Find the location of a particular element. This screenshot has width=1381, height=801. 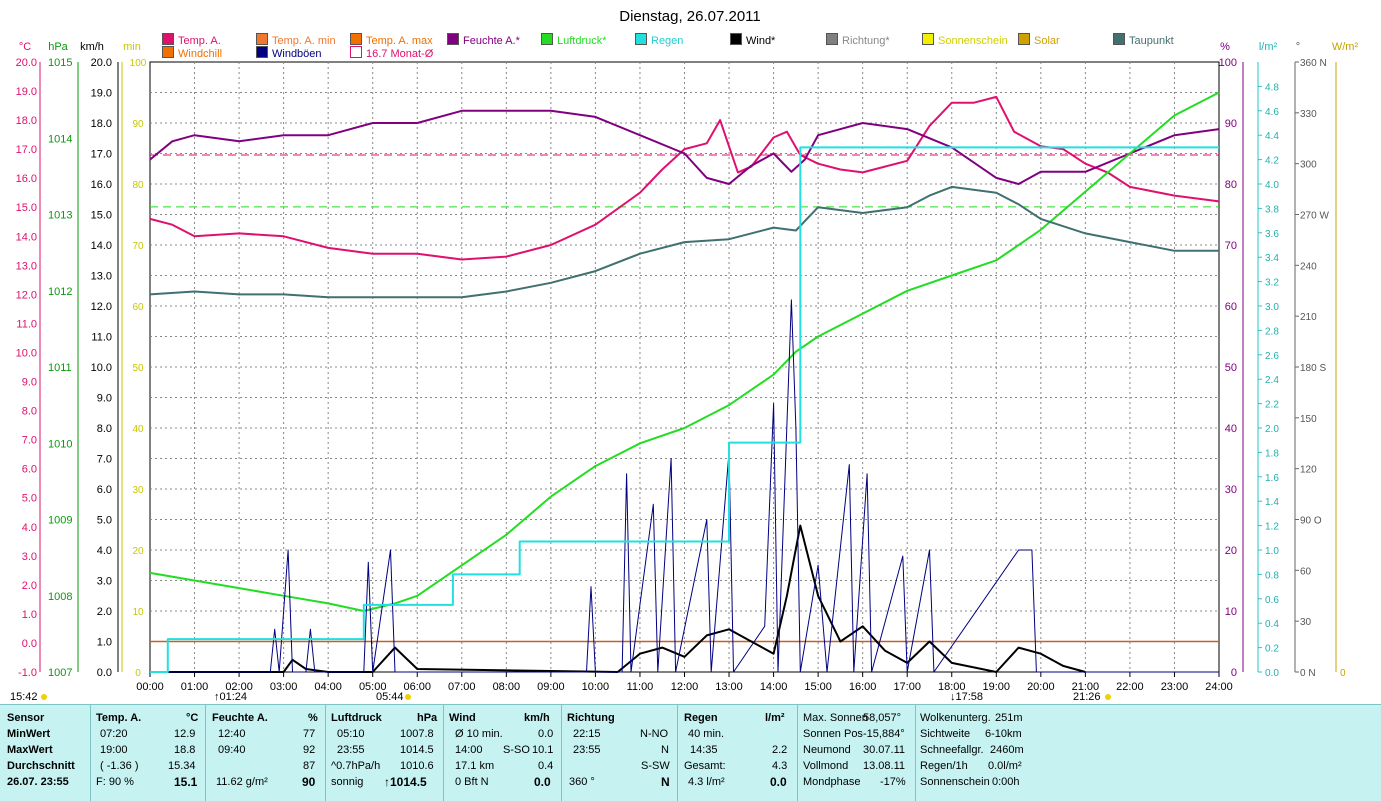

rainrate-value: 0.0l/m² is located at coordinates (1005, 766).